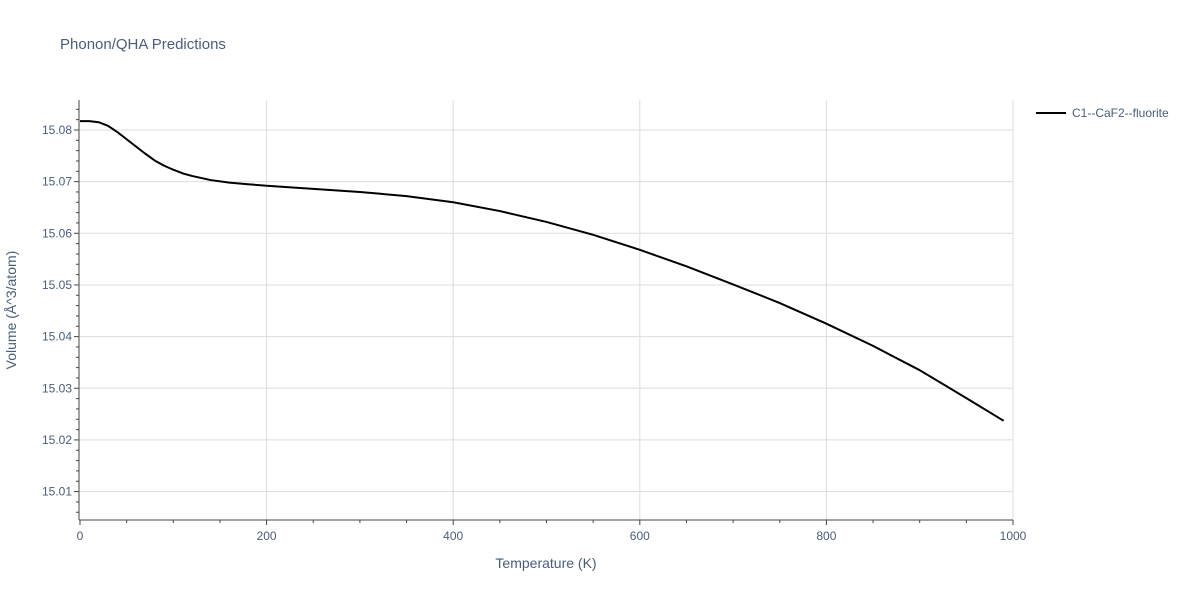 The image size is (1200, 600). Describe the element at coordinates (57, 440) in the screenshot. I see `y-tick-label: 15.02` at that location.